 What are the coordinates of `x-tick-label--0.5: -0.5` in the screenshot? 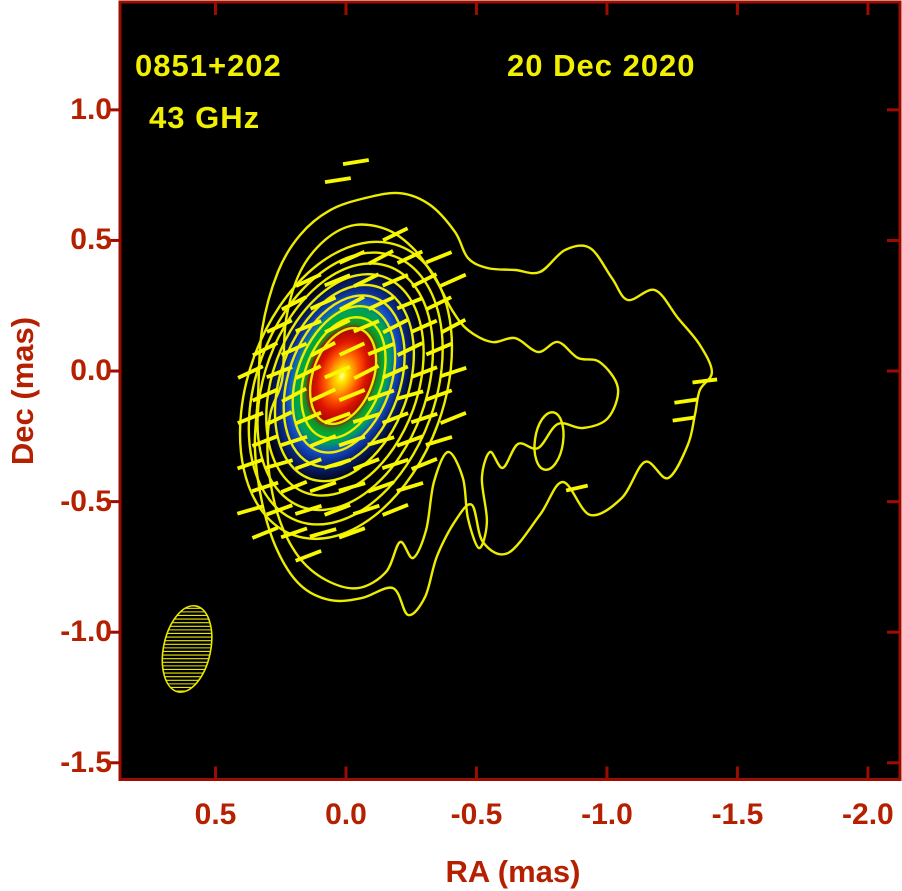 It's located at (476, 814).